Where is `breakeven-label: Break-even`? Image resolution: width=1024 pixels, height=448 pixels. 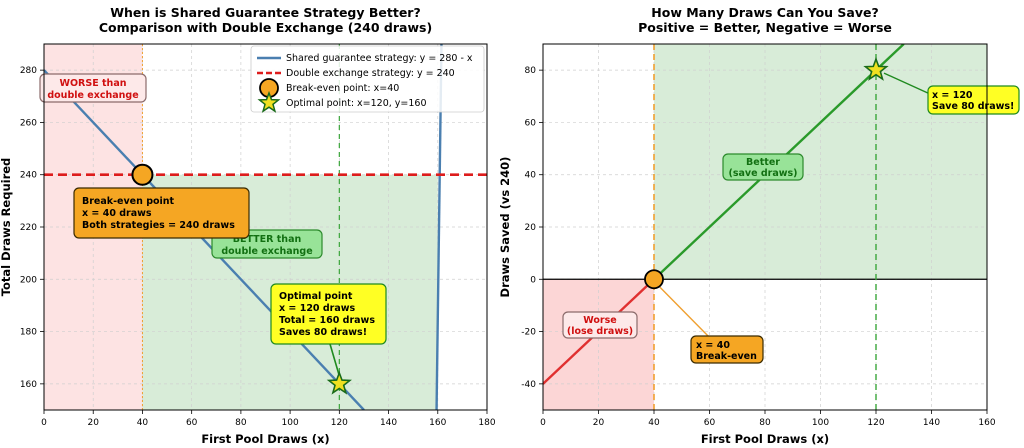 breakeven-label: Break-even is located at coordinates (726, 356).